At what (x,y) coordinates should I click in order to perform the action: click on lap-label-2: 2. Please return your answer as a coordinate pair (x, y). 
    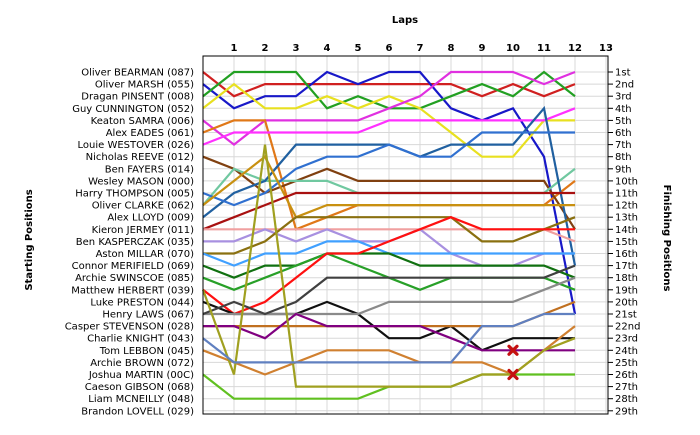
    Looking at the image, I should click on (265, 48).